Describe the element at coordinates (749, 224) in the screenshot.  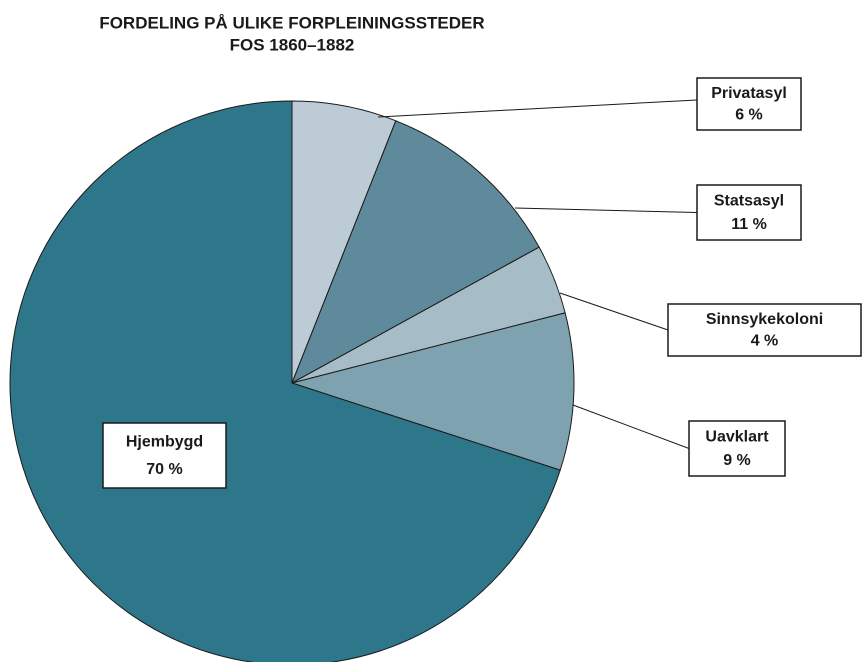
I see `slice-value-label: 11 %` at that location.